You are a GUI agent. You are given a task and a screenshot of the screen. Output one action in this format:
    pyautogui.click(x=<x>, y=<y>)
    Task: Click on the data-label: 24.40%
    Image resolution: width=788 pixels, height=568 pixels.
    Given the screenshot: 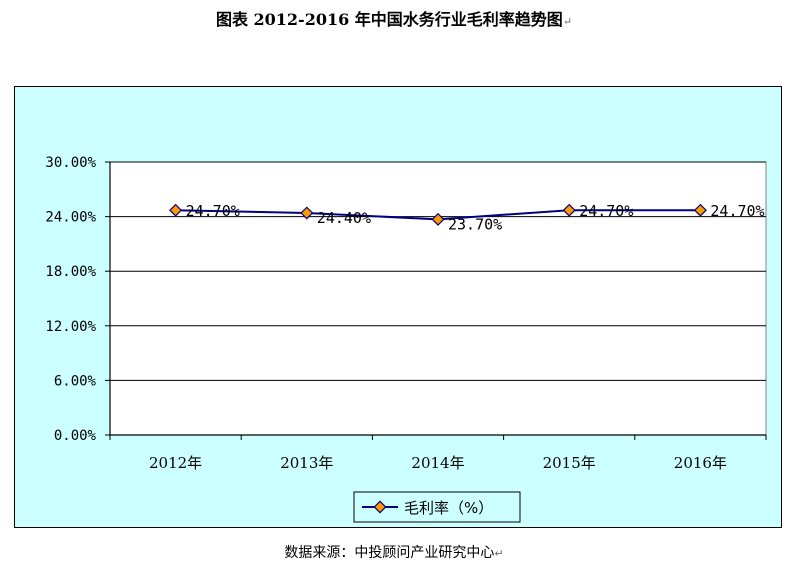 What is the action you would take?
    pyautogui.click(x=344, y=218)
    